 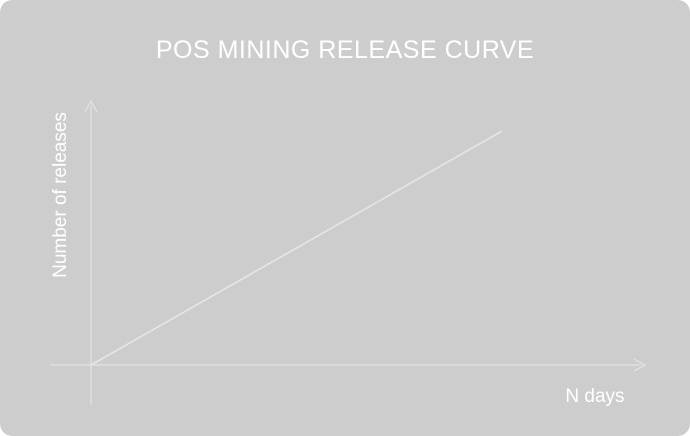 What do you see at coordinates (640, 365) in the screenshot?
I see `x-axis-arrow` at bounding box center [640, 365].